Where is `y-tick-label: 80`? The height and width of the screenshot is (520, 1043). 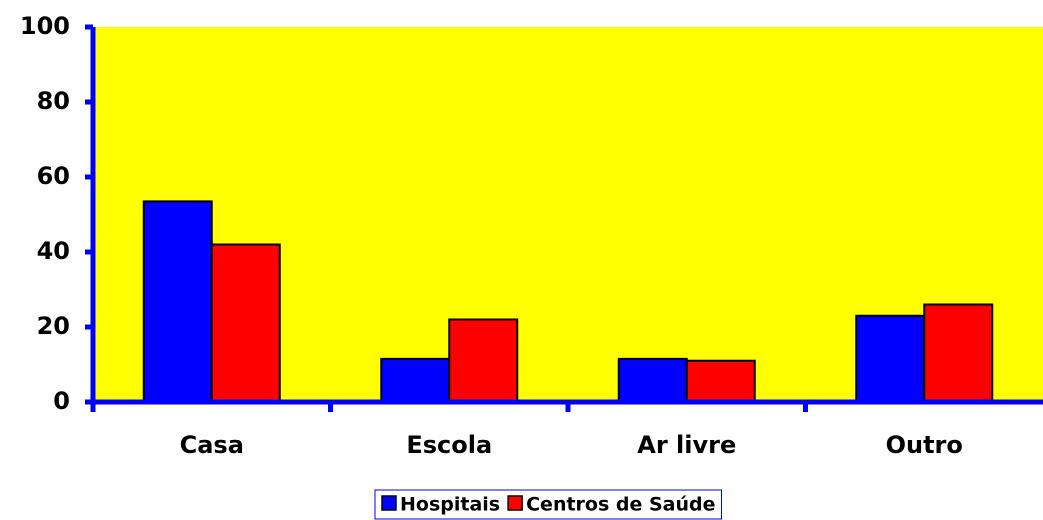 y-tick-label: 80 is located at coordinates (53, 101).